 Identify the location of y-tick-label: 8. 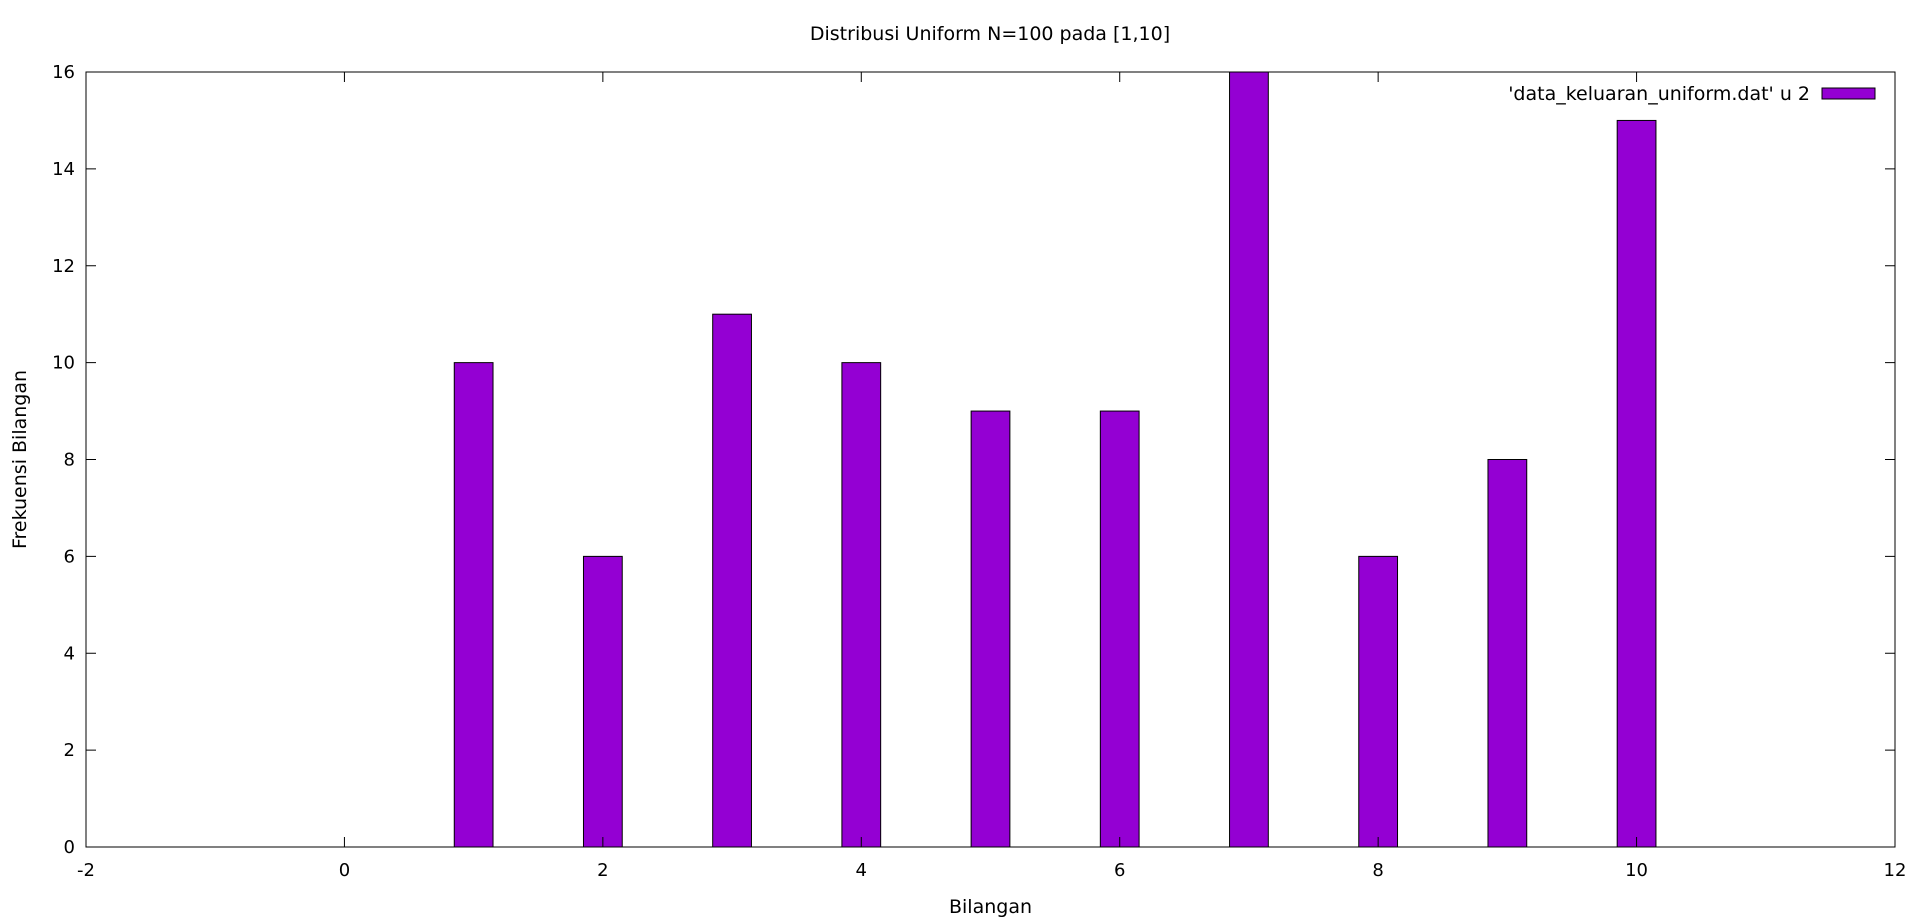
(69, 460).